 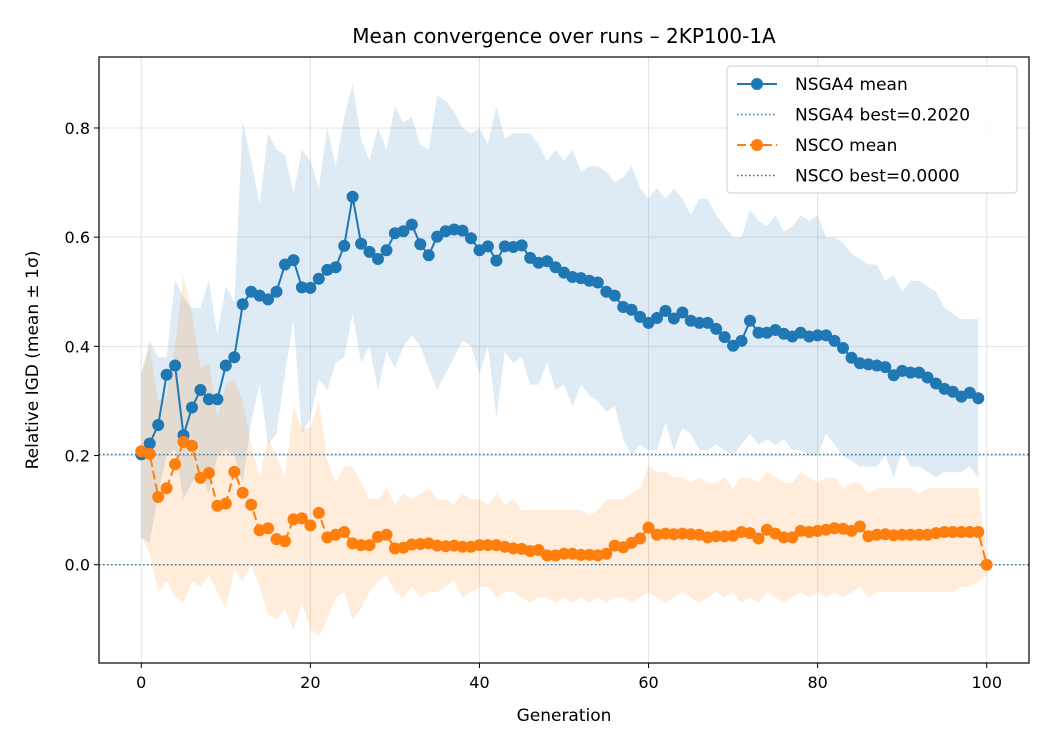 I want to click on y-tick-label: 0.4, so click(x=77, y=346).